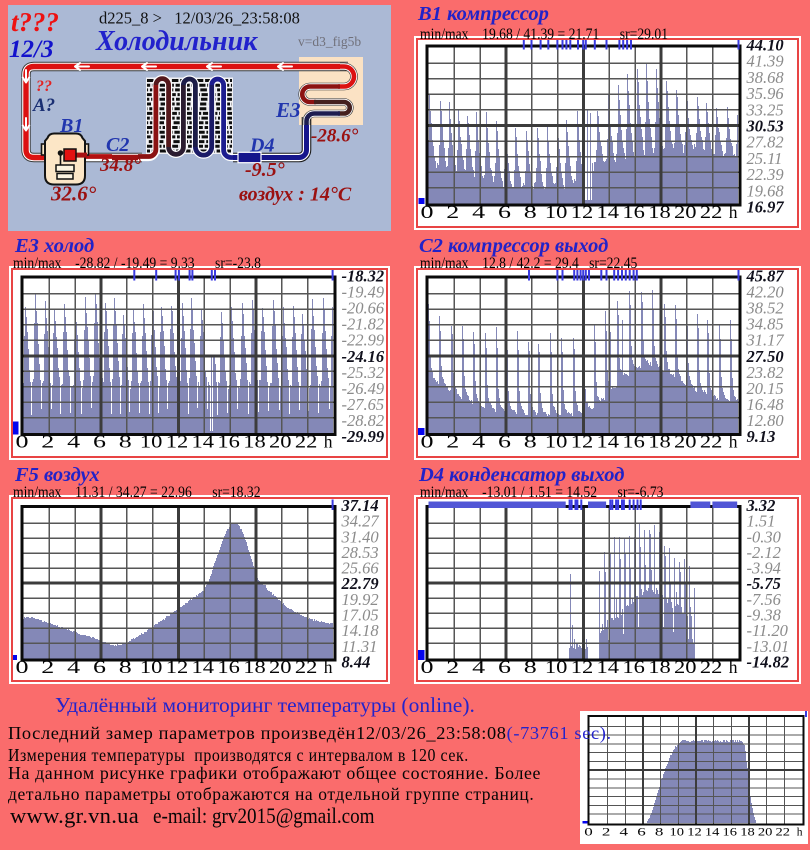  I want to click on svg-text: -22.99, so click(363, 339).